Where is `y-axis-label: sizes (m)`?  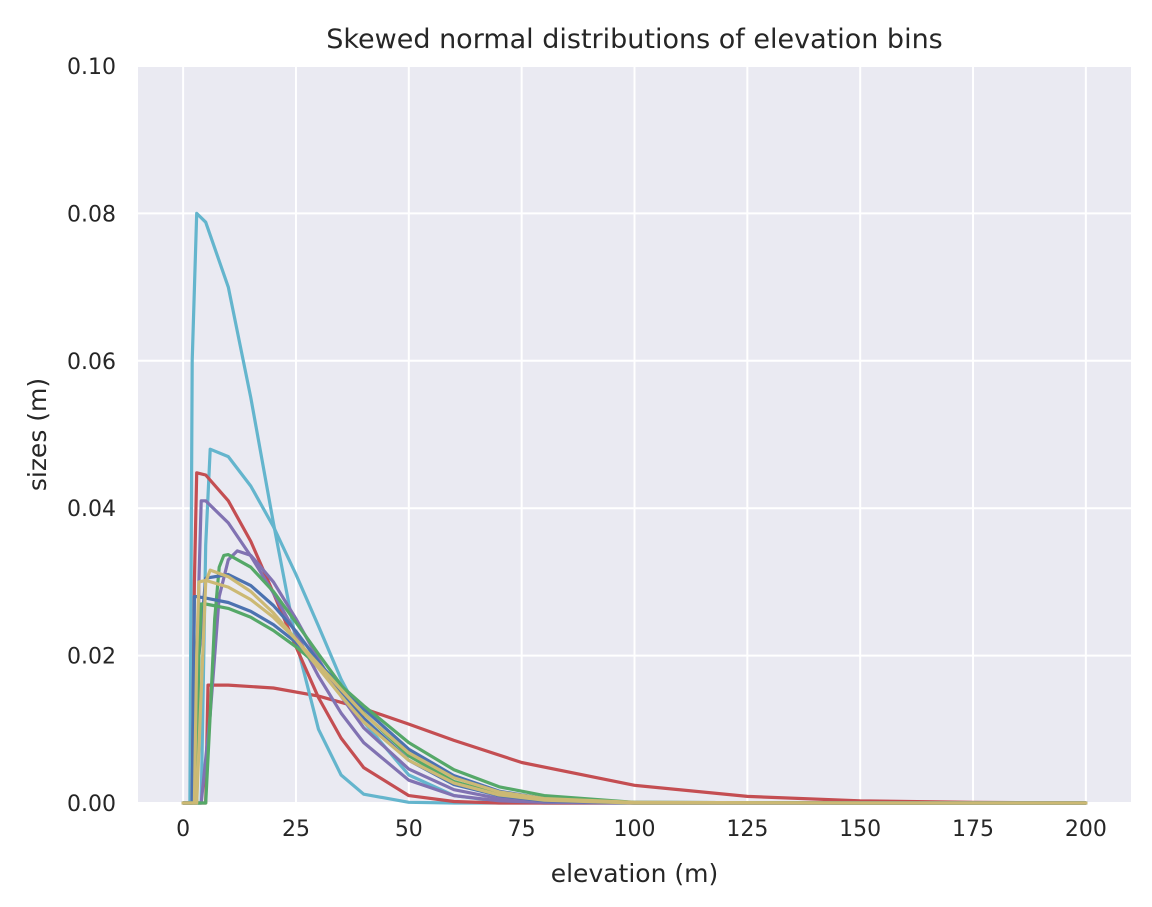
y-axis-label: sizes (m) is located at coordinates (37, 434).